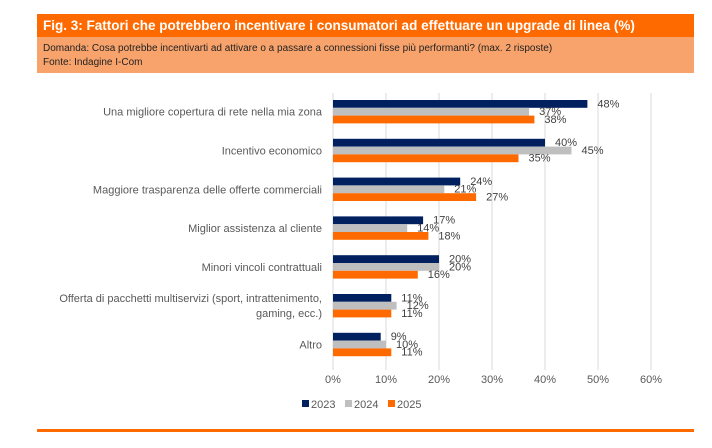  I want to click on legend: 2023 2024 2025, so click(361, 405).